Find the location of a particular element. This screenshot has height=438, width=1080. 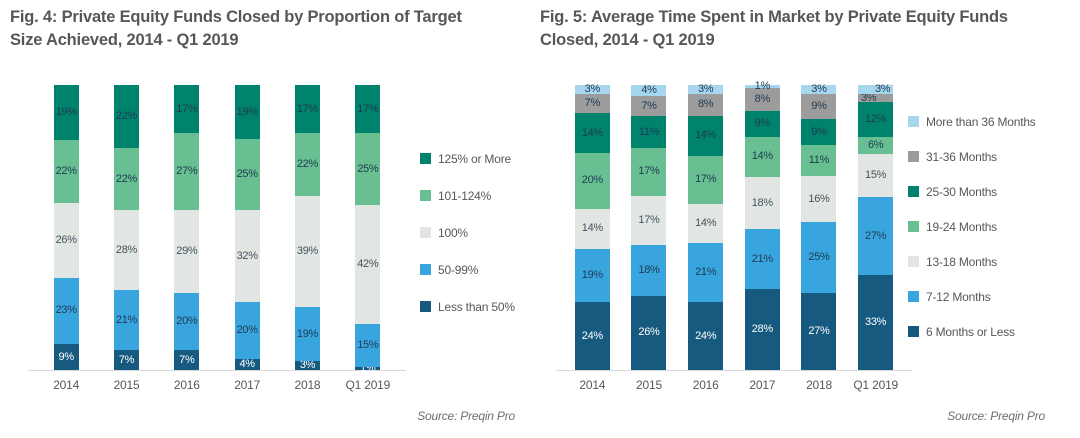

segment-value-label: 42% is located at coordinates (368, 264).